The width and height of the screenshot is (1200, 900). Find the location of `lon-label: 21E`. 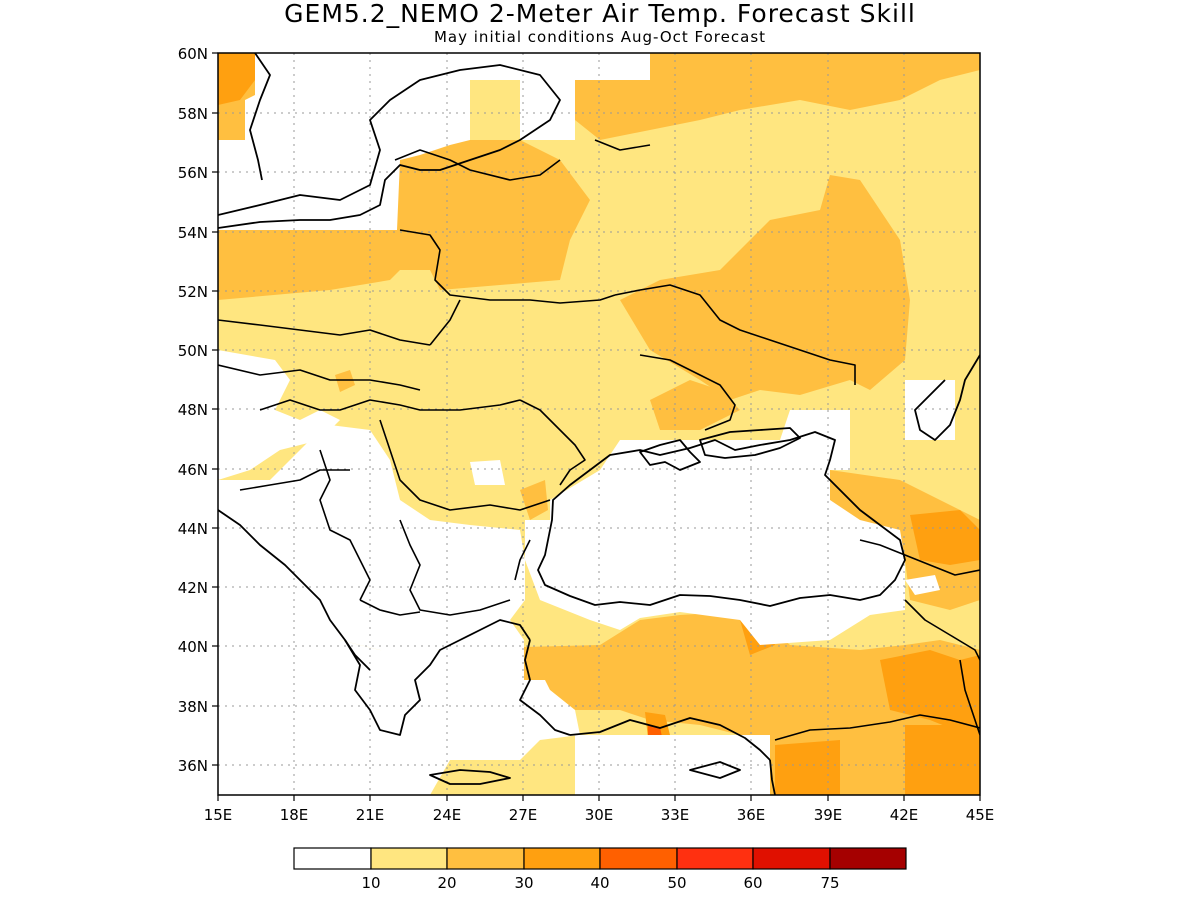

lon-label: 21E is located at coordinates (370, 815).